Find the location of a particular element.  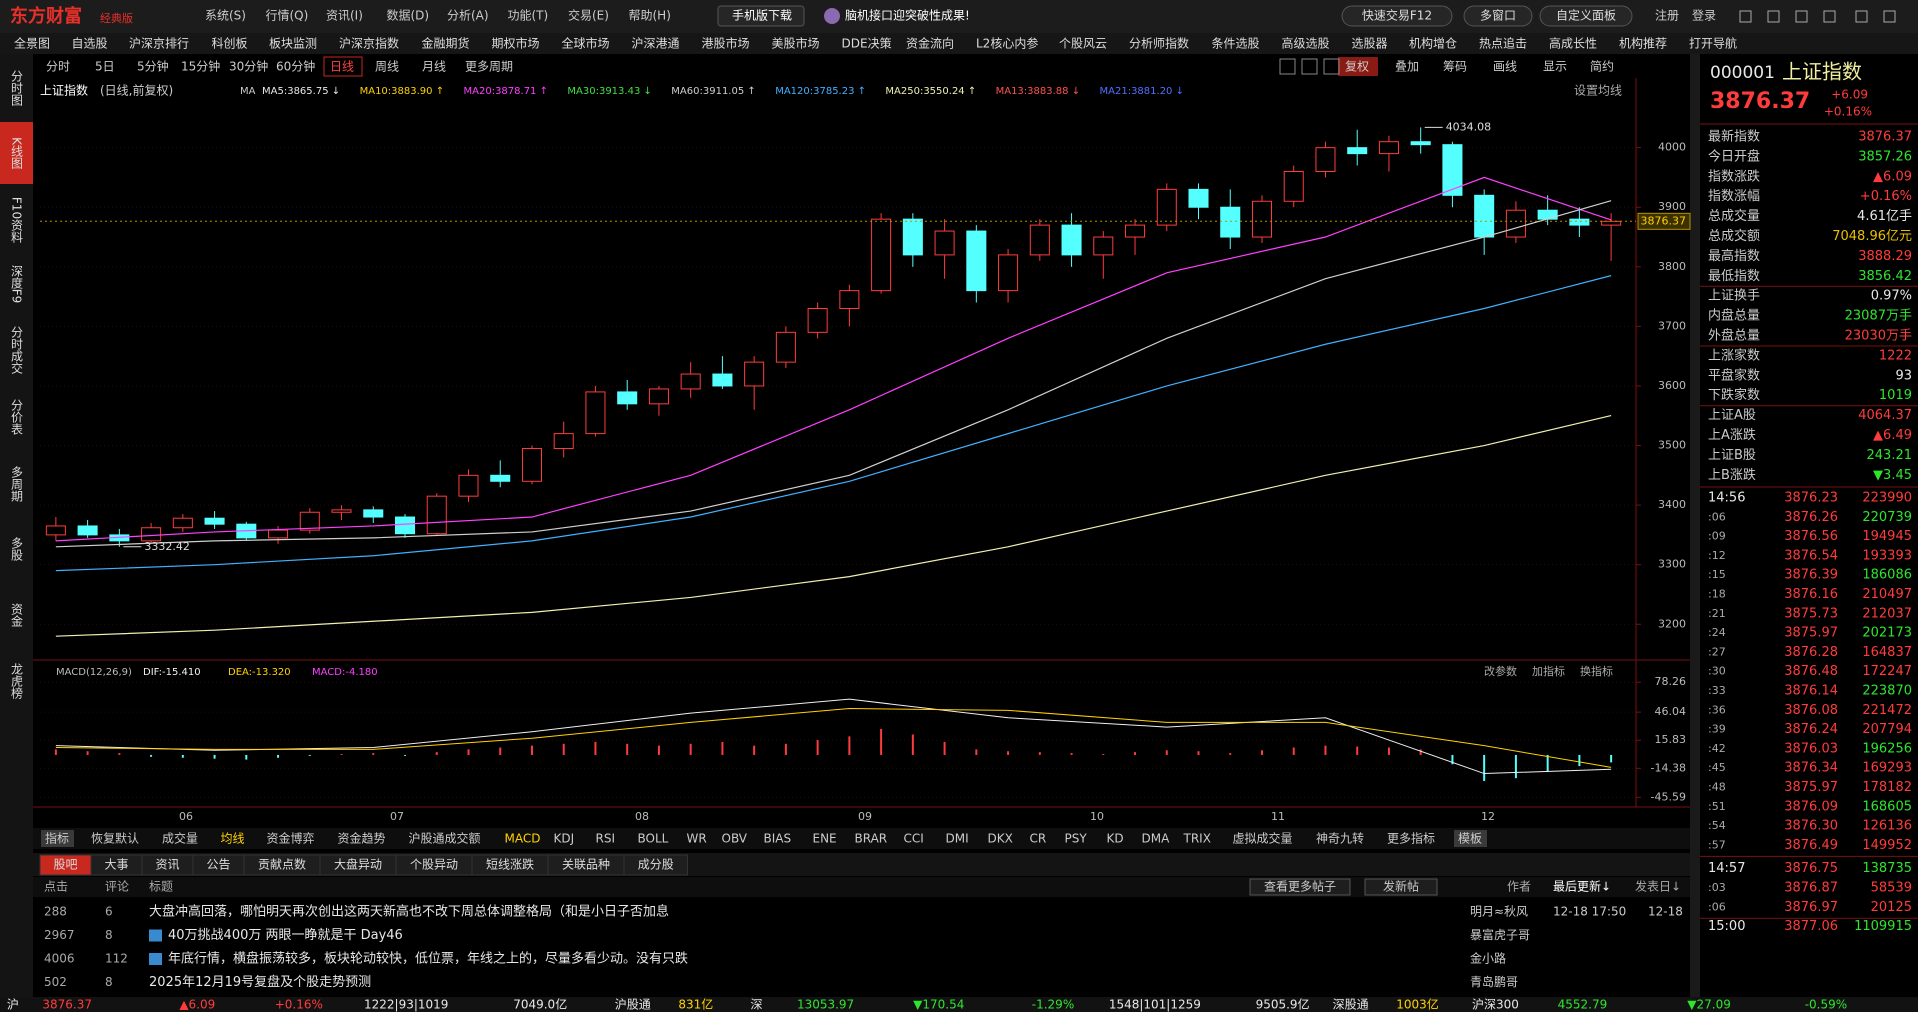

news-tab: 大盘异动 is located at coordinates (358, 864).